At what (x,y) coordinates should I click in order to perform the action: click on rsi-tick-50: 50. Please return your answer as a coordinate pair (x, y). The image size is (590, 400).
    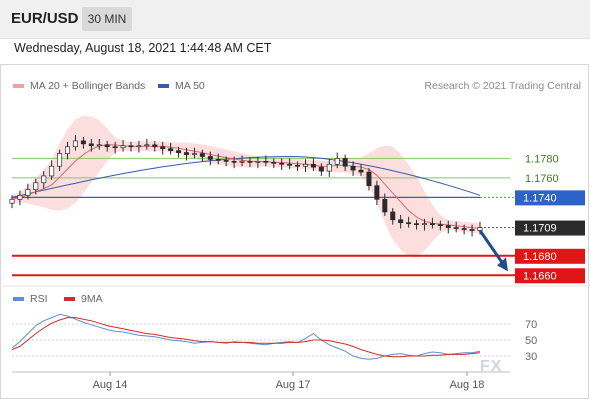
    Looking at the image, I should click on (531, 341).